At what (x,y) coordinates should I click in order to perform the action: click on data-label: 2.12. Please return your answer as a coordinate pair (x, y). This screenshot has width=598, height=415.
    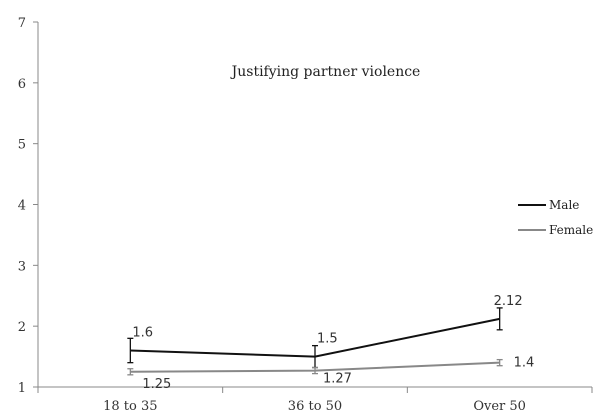
    Looking at the image, I should click on (508, 301).